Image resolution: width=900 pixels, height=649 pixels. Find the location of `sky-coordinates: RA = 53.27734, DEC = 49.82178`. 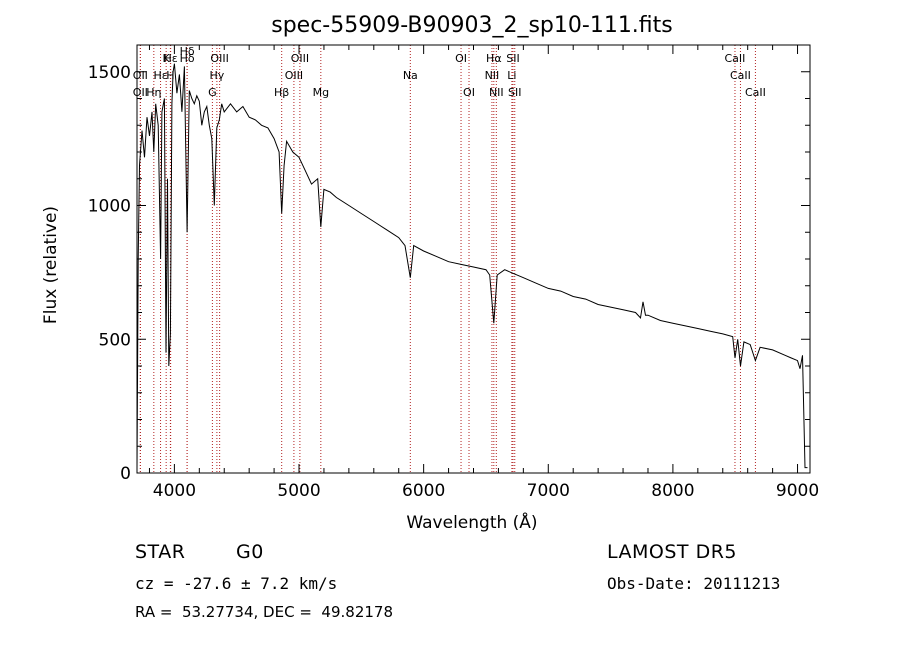

sky-coordinates: RA = 53.27734, DEC = 49.82178 is located at coordinates (264, 612).